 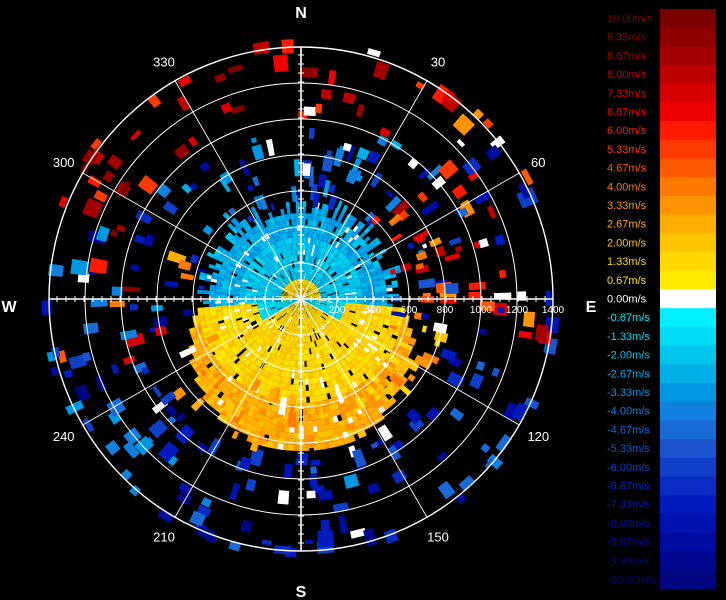 What do you see at coordinates (627, 150) in the screenshot?
I see `legend-label: 5.33m/s` at bounding box center [627, 150].